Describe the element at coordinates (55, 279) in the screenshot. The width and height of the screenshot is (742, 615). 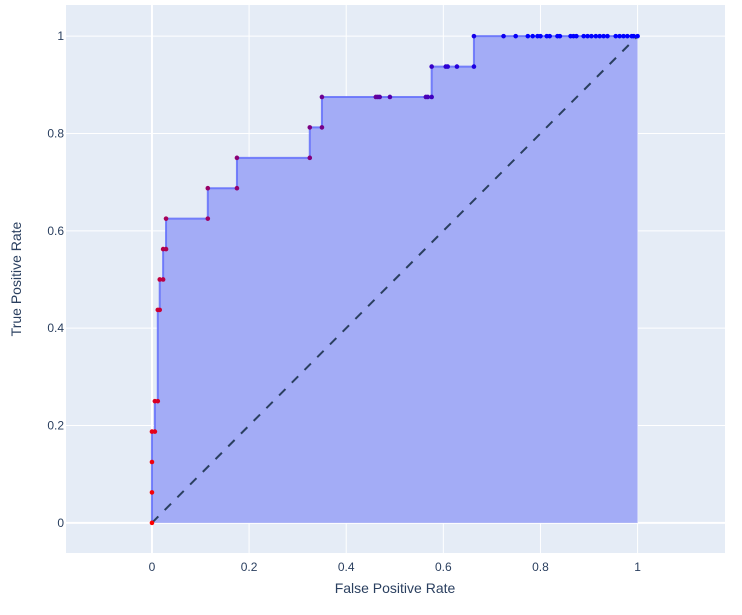
I see `y-ticks: 0 0.2 0.4 0.6 0.8 1` at that location.